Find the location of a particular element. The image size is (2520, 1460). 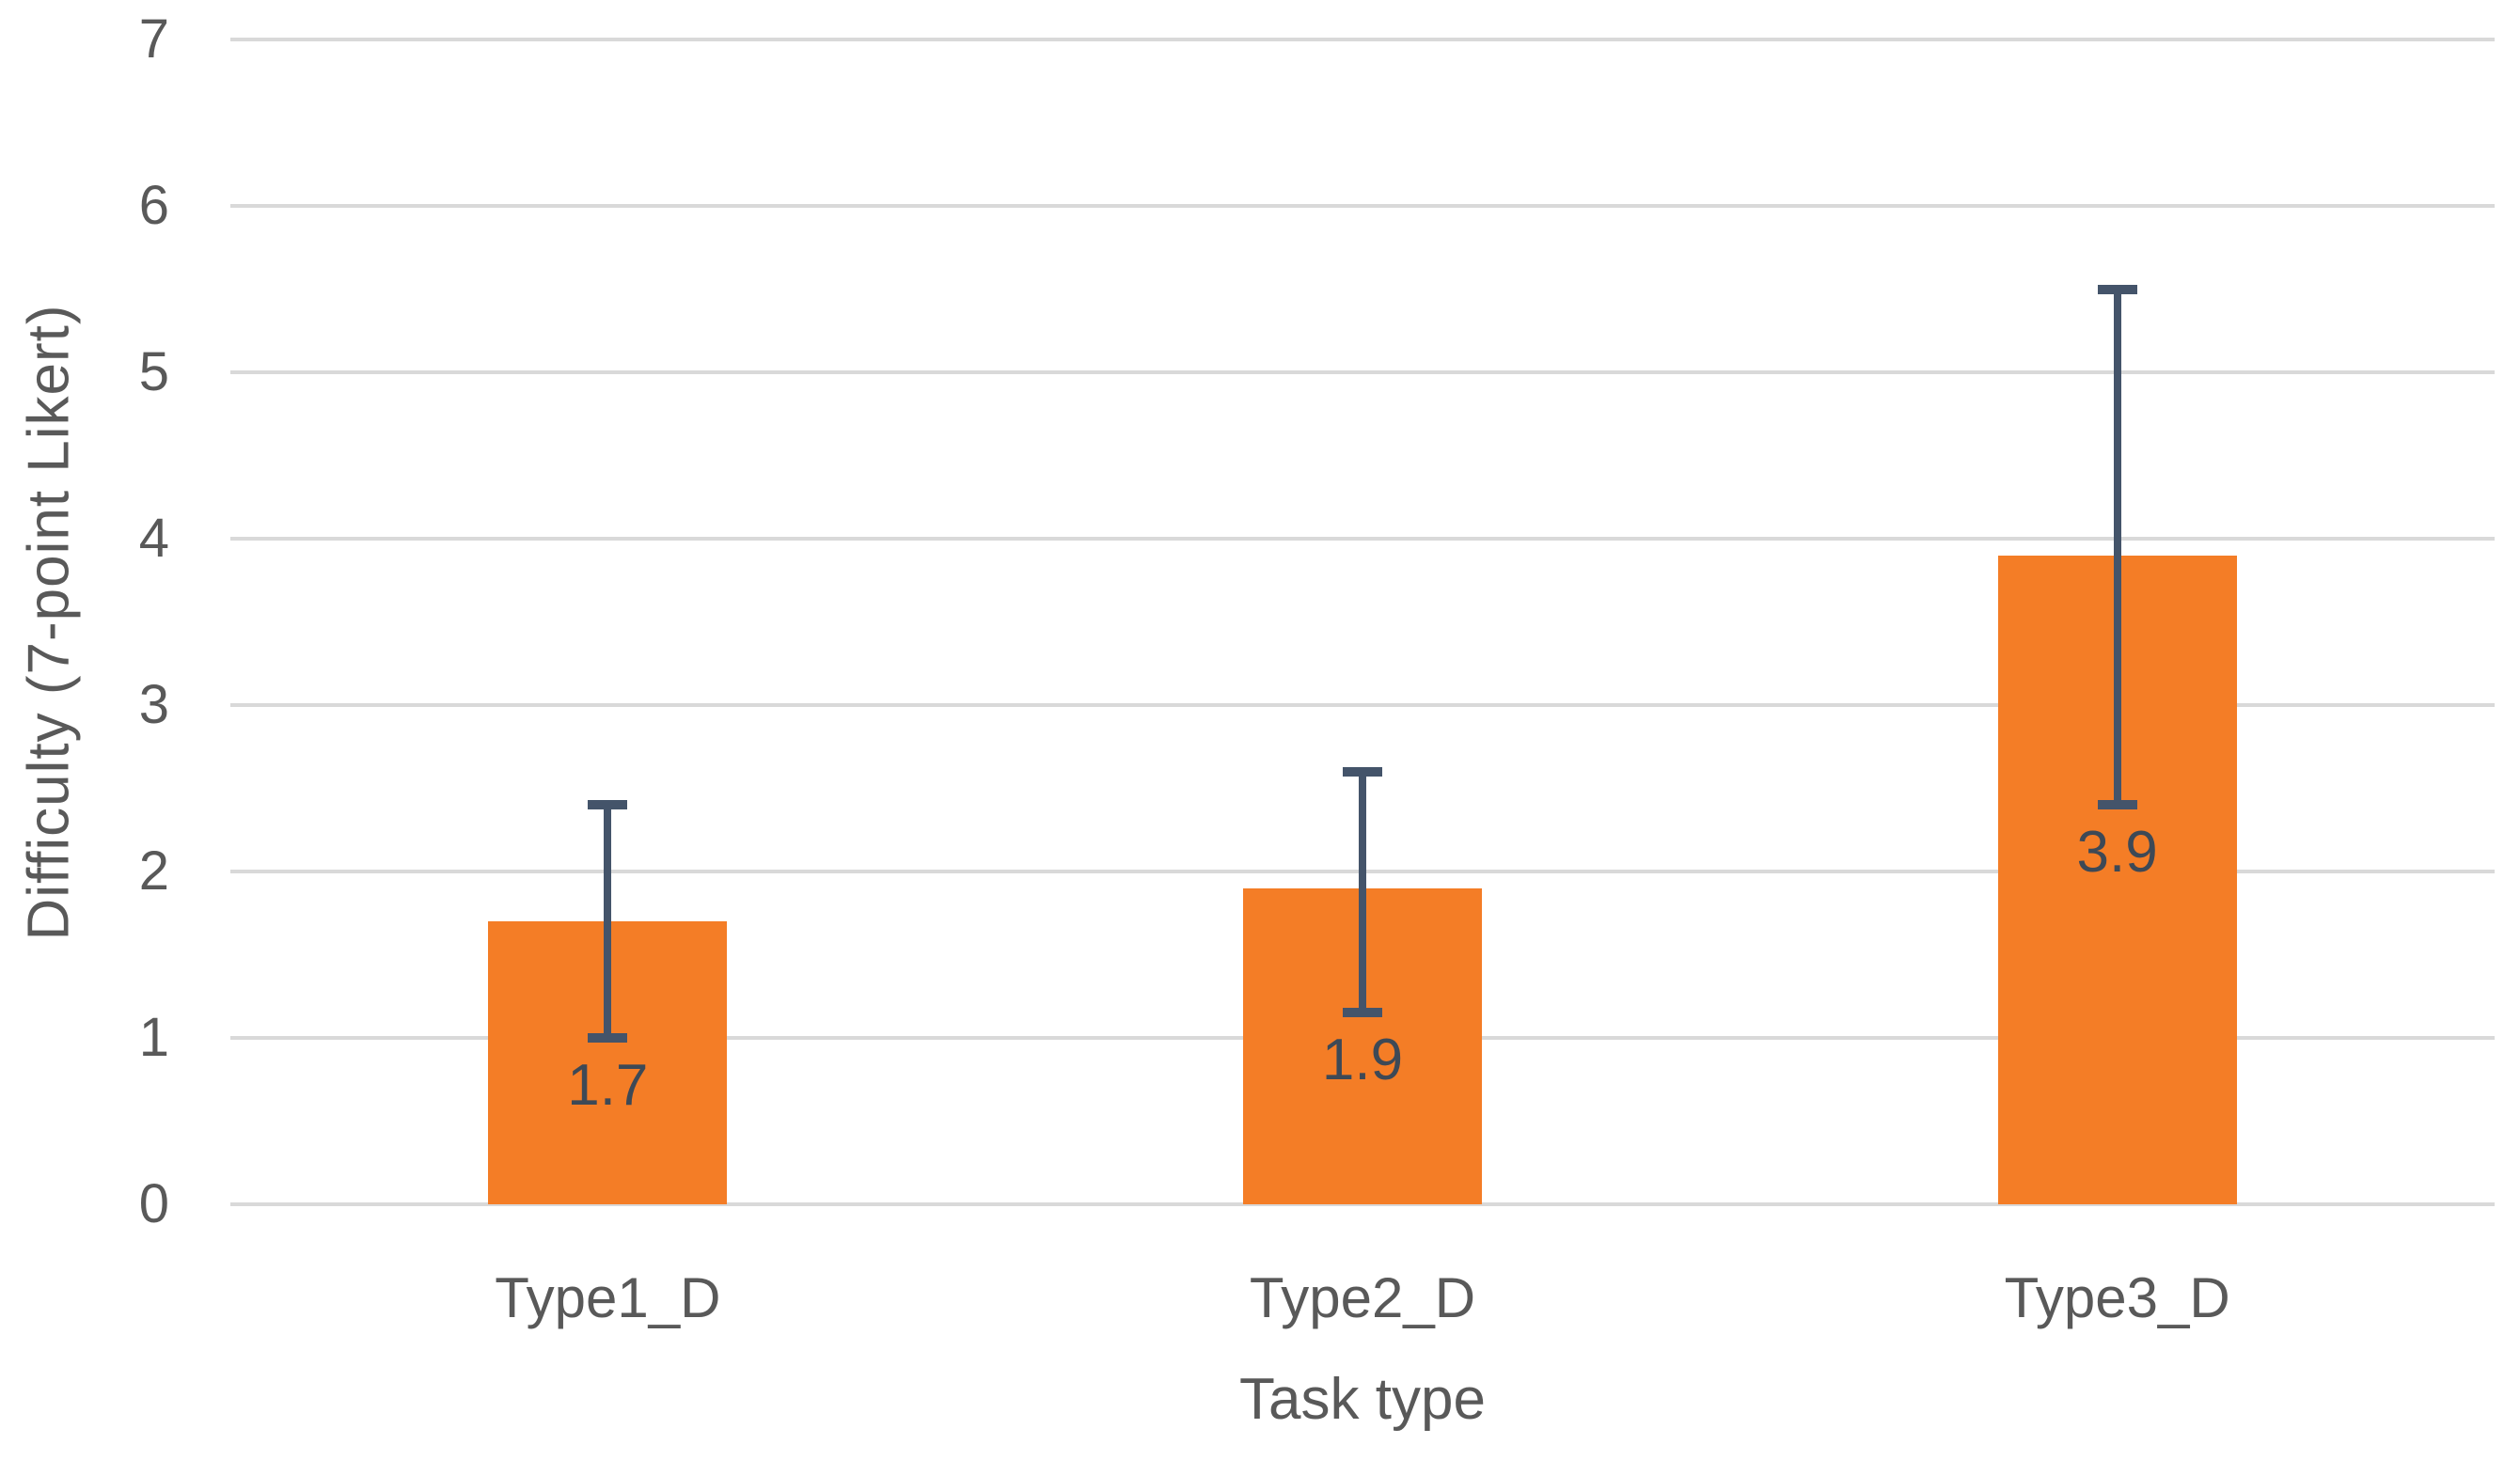

data-label: 1.7 is located at coordinates (608, 1085).